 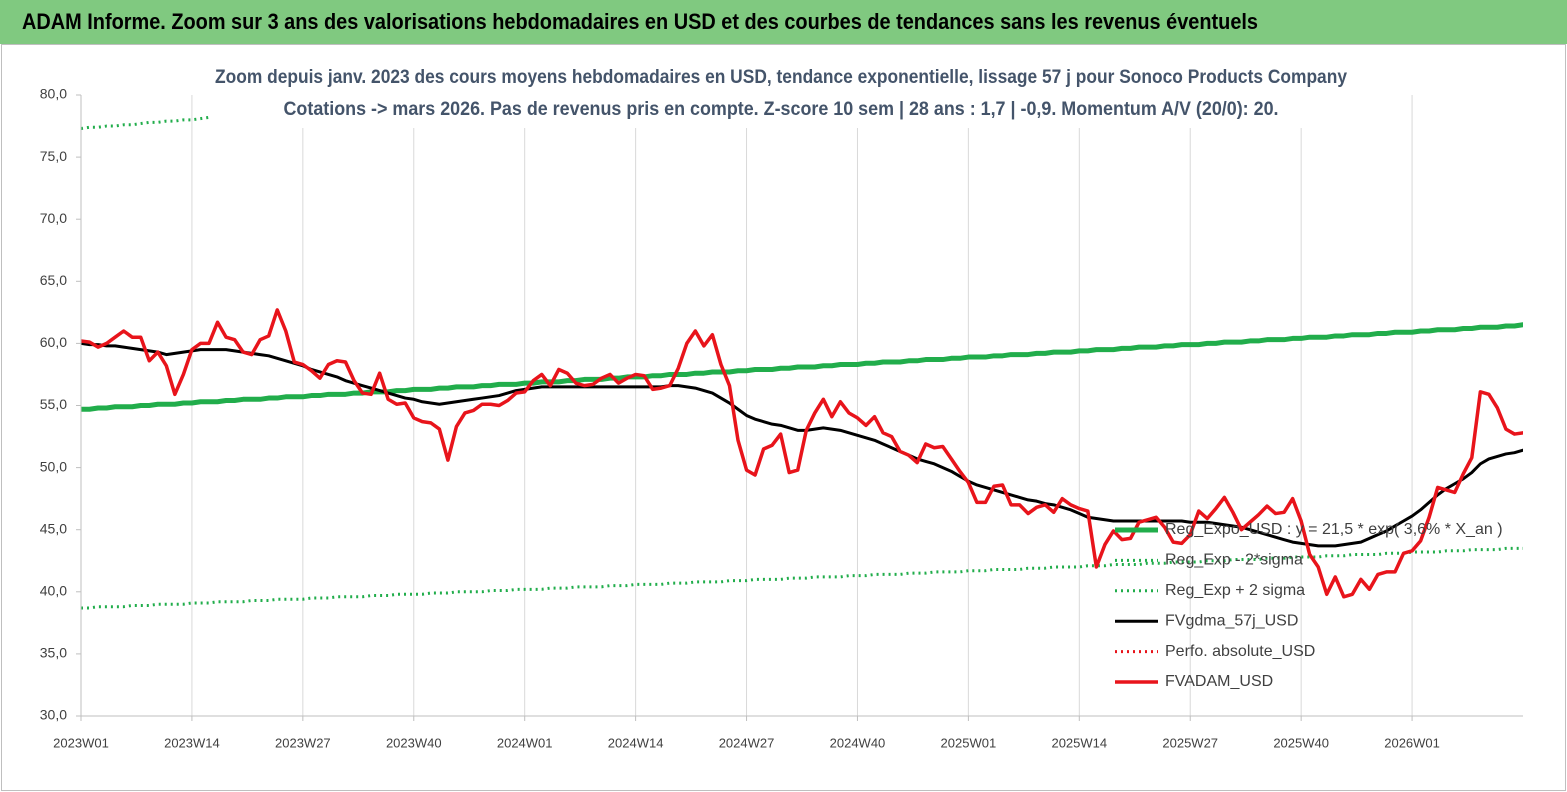 I want to click on y-tick-label: 70,0, so click(x=53, y=218).